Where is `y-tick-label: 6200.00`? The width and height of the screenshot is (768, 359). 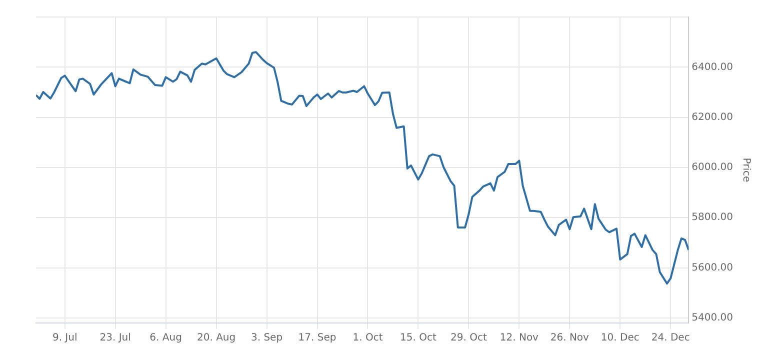
y-tick-label: 6200.00 is located at coordinates (713, 117).